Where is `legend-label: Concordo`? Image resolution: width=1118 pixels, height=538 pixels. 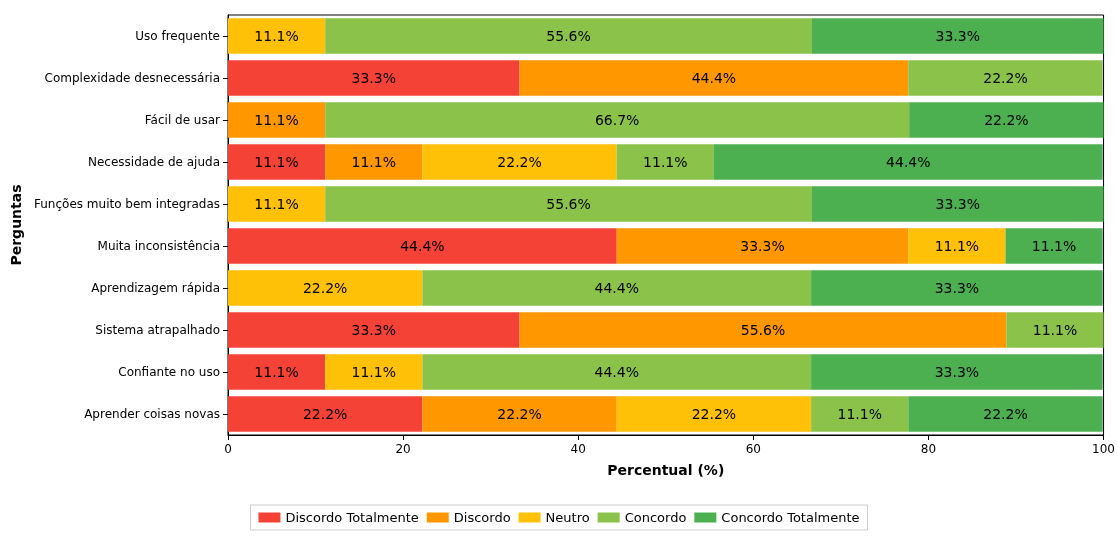
legend-label: Concordo is located at coordinates (655, 517).